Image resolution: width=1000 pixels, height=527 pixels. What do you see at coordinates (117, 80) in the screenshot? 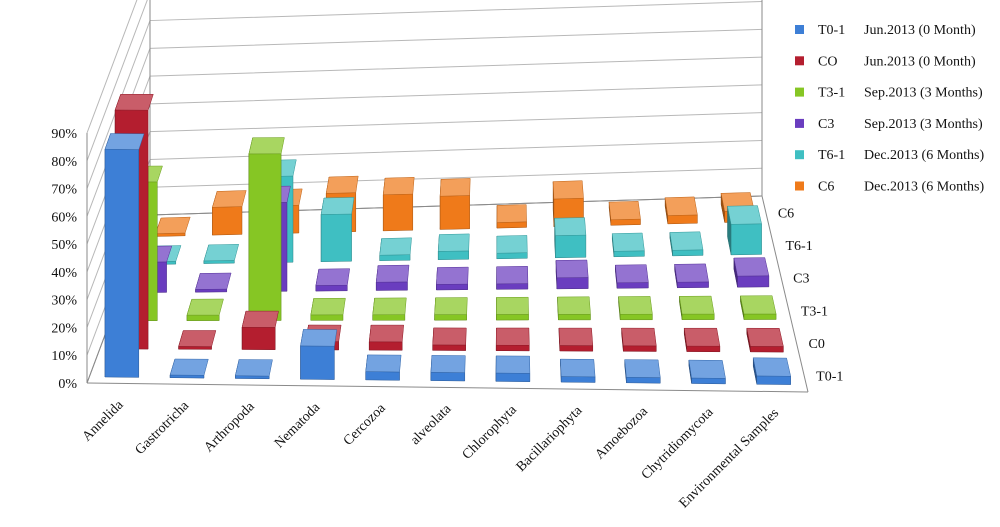
I see `gridline` at bounding box center [117, 80].